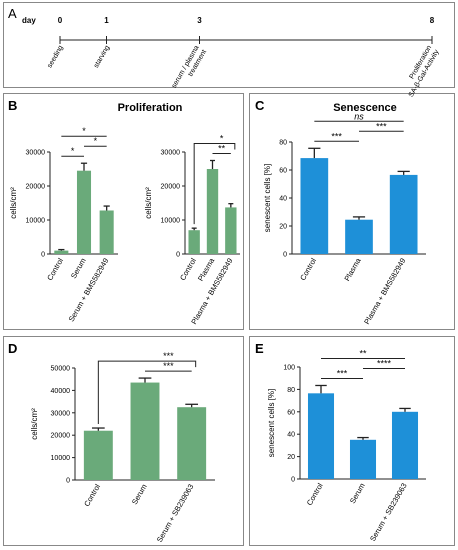 The width and height of the screenshot is (458, 550). I want to click on y-tick-label-e: 20, so click(291, 457).